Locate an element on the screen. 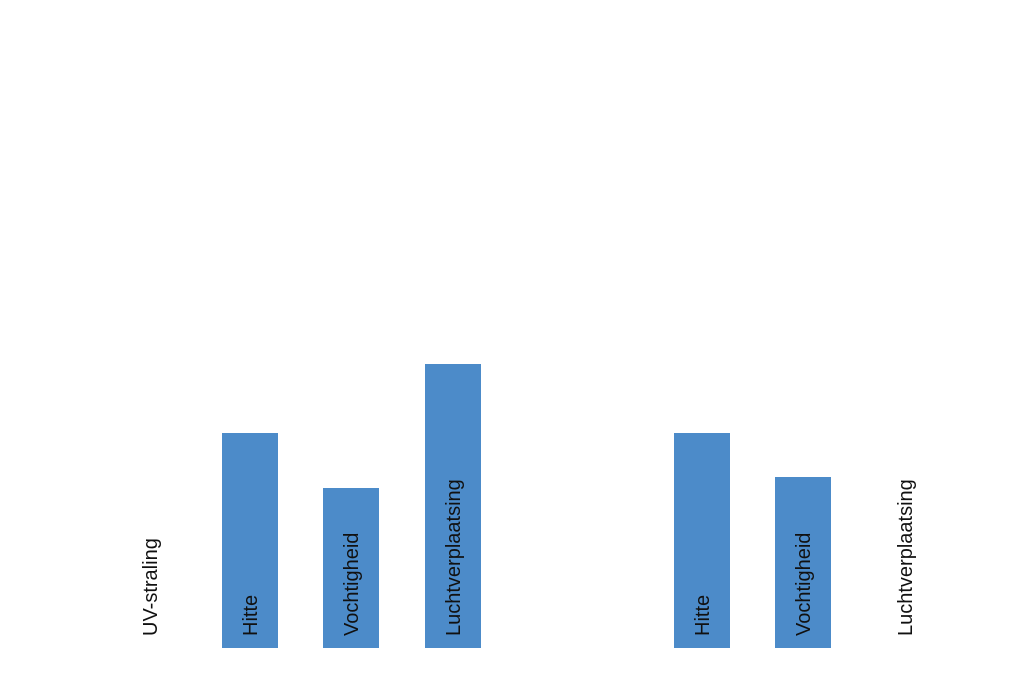 This screenshot has height=676, width=1023. bar-label-0-1: Hitte is located at coordinates (251, 615).